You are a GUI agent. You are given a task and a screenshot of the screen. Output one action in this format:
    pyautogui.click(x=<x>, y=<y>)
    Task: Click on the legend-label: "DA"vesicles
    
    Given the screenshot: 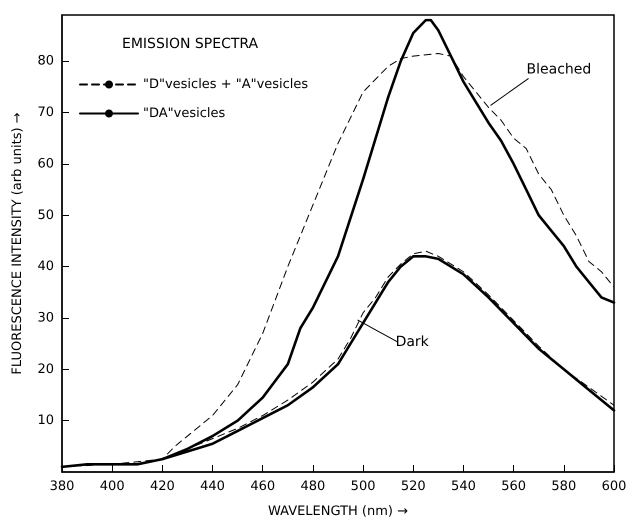 What is the action you would take?
    pyautogui.click(x=184, y=113)
    